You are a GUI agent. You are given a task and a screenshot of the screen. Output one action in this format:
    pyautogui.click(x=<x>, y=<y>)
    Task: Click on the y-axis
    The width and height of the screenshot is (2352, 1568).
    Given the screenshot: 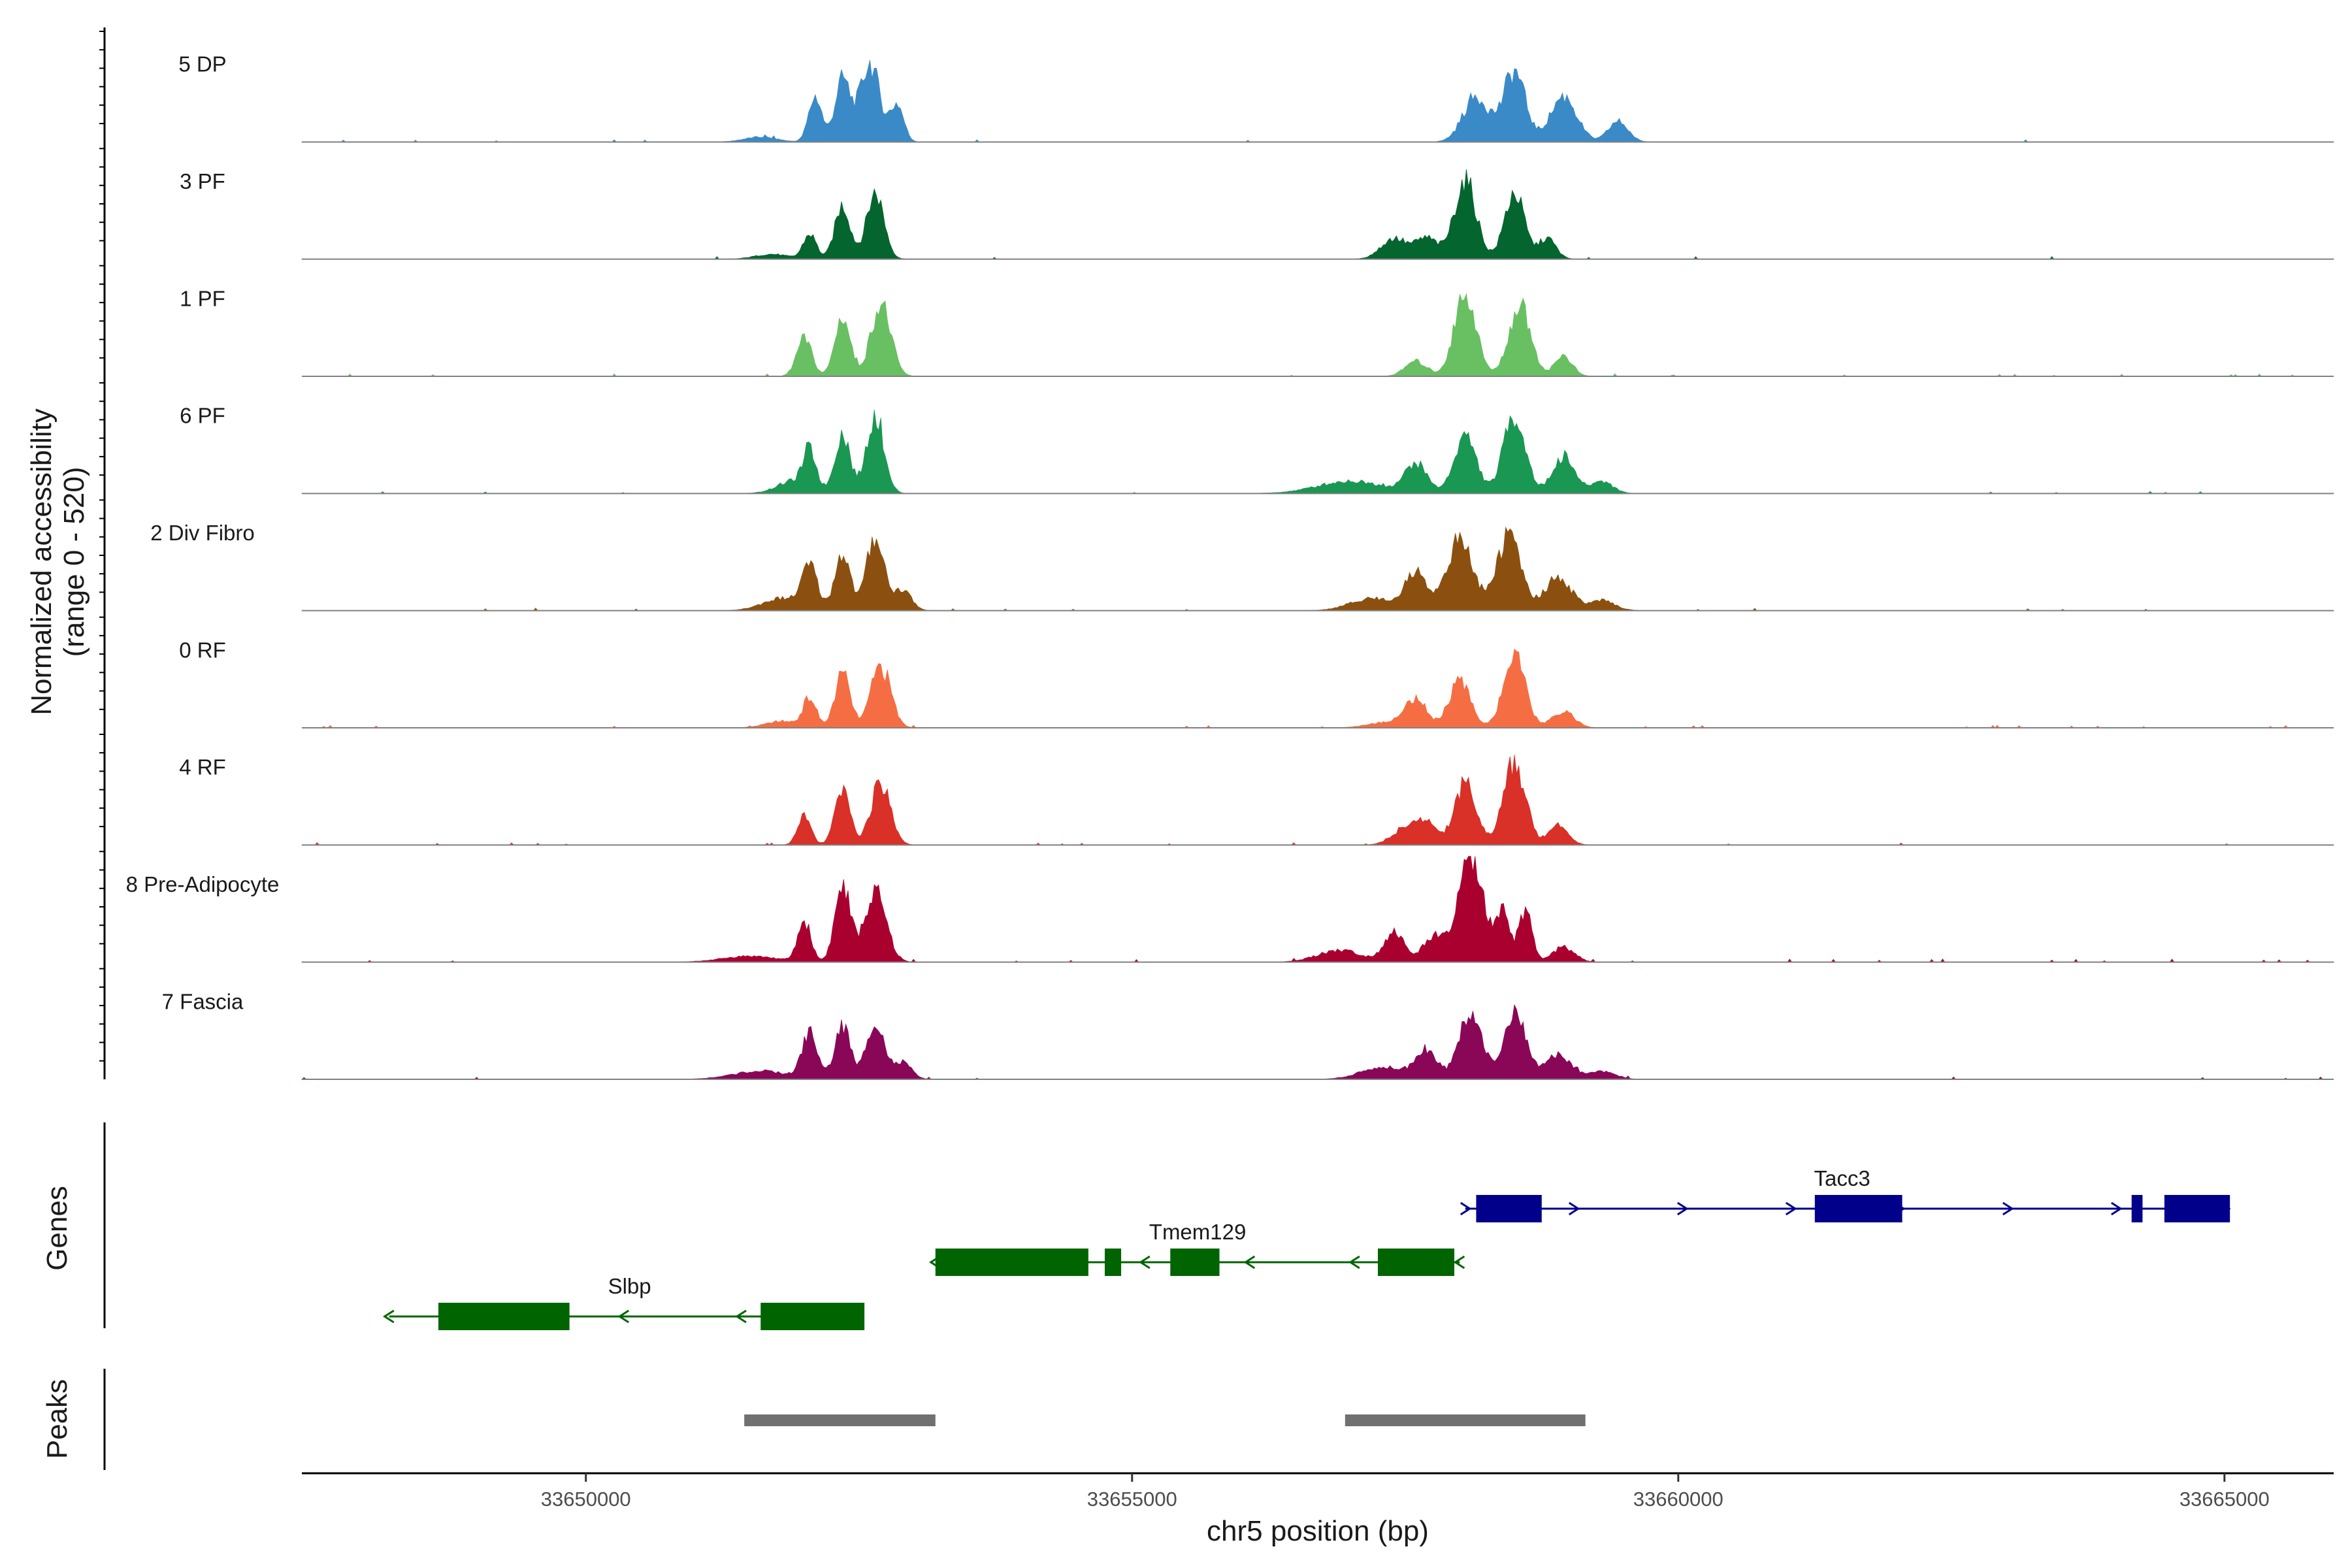 What is the action you would take?
    pyautogui.click(x=102, y=553)
    